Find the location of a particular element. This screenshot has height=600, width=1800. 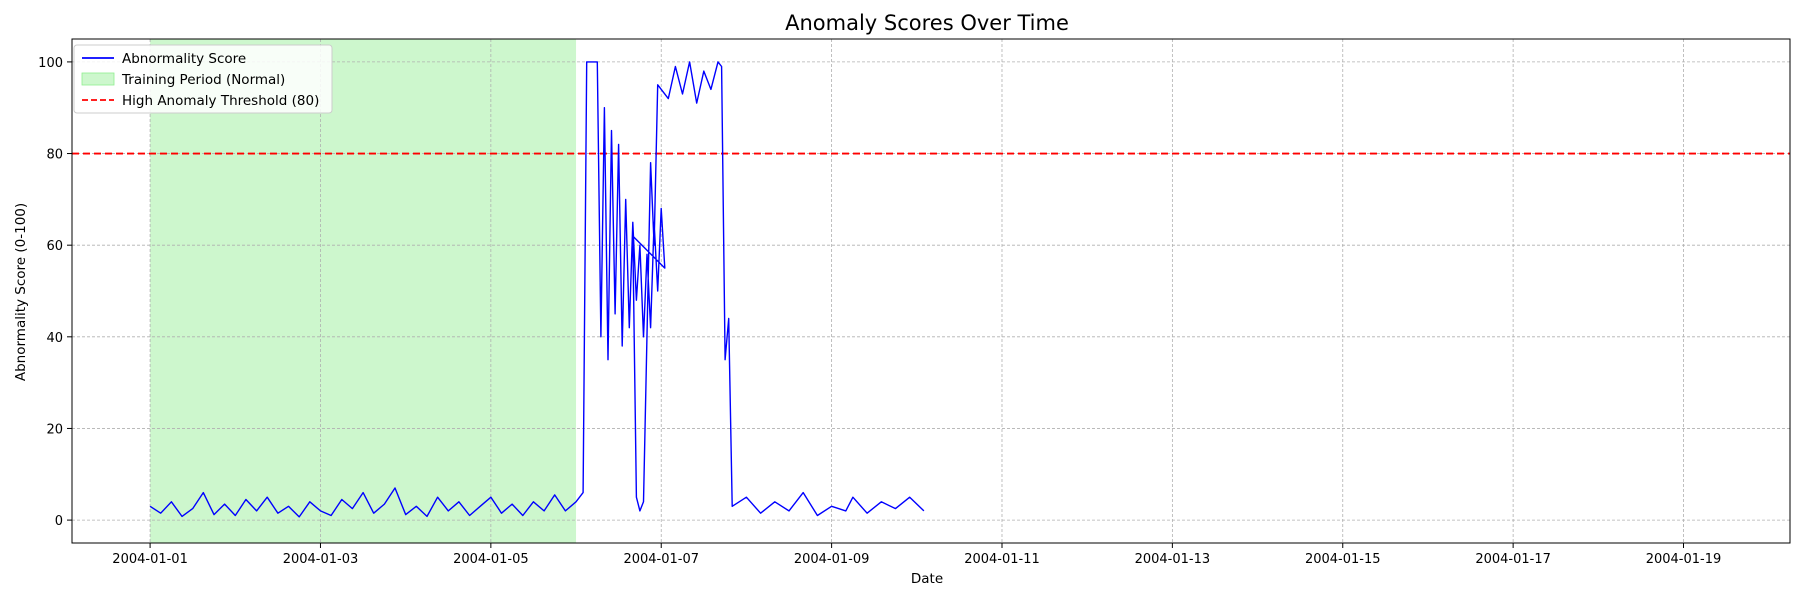

x-axis-label: Date is located at coordinates (927, 579).